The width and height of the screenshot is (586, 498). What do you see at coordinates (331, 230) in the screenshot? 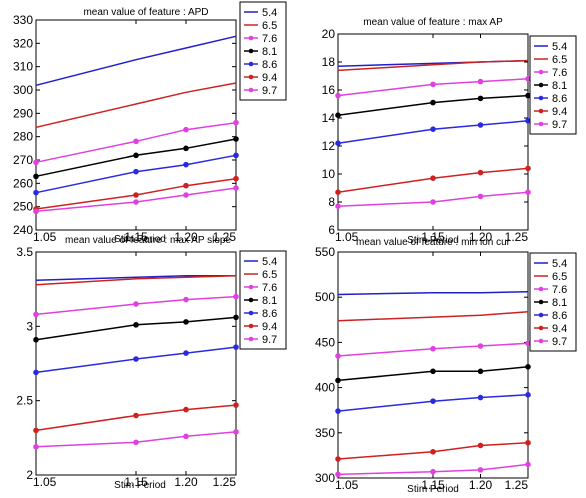
I see `y-tick-label: 6` at bounding box center [331, 230].